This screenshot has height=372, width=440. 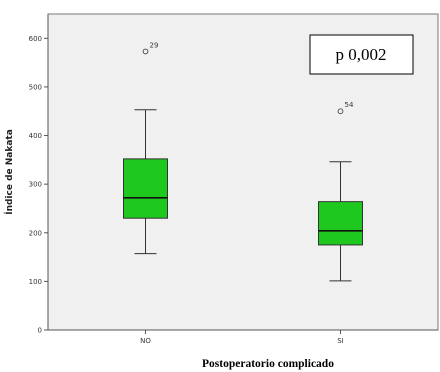 I want to click on box-si: 54, so click(x=340, y=191).